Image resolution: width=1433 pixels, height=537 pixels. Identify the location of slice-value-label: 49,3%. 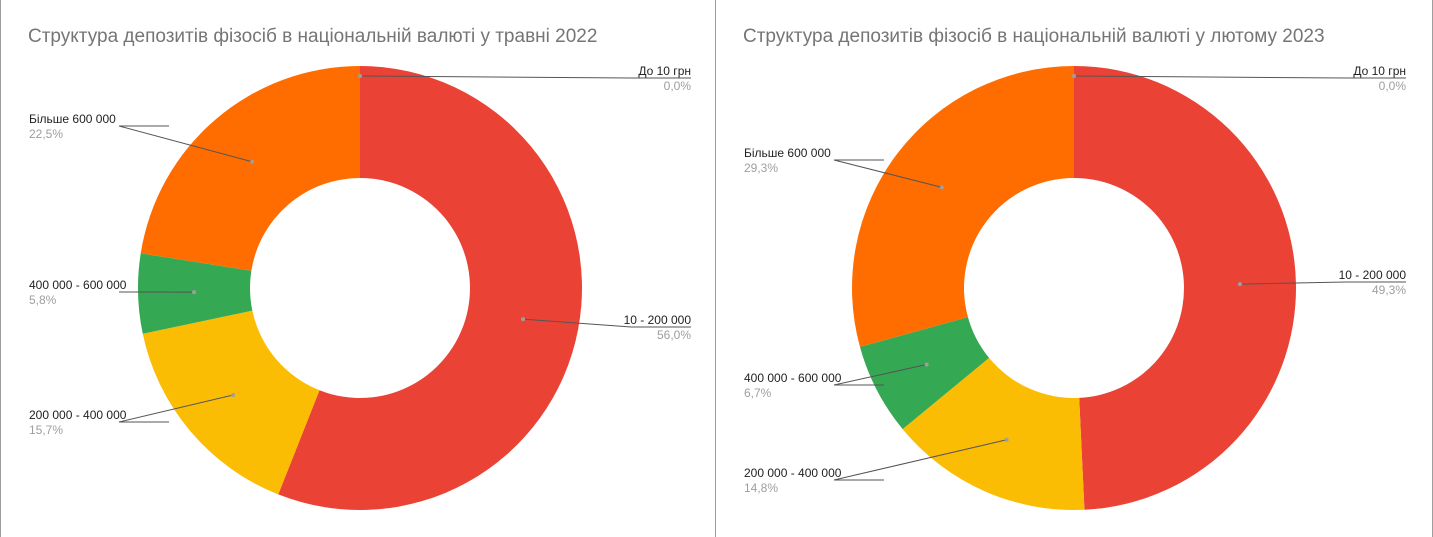
(1389, 290).